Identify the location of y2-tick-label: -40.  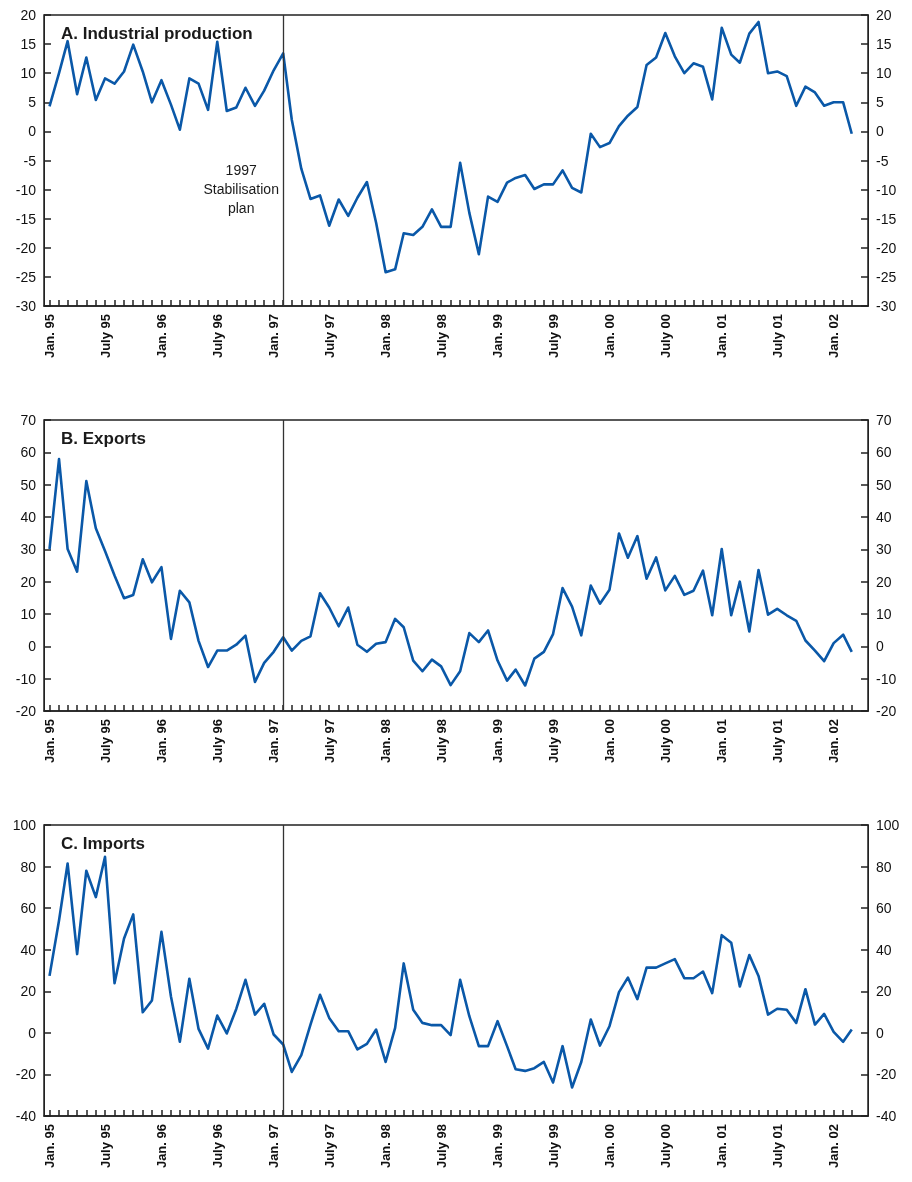
(886, 1116).